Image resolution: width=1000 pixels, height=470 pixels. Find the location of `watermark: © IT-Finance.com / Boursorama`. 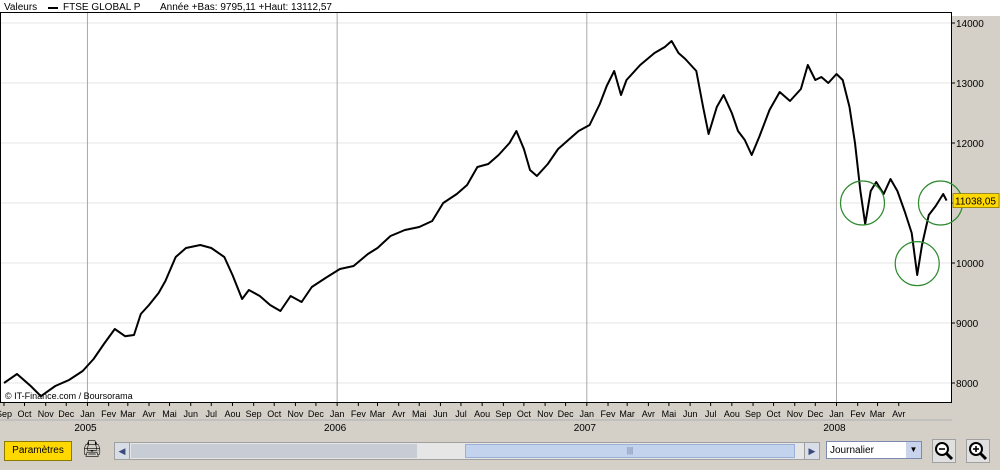

watermark: © IT-Finance.com / Boursorama is located at coordinates (69, 396).